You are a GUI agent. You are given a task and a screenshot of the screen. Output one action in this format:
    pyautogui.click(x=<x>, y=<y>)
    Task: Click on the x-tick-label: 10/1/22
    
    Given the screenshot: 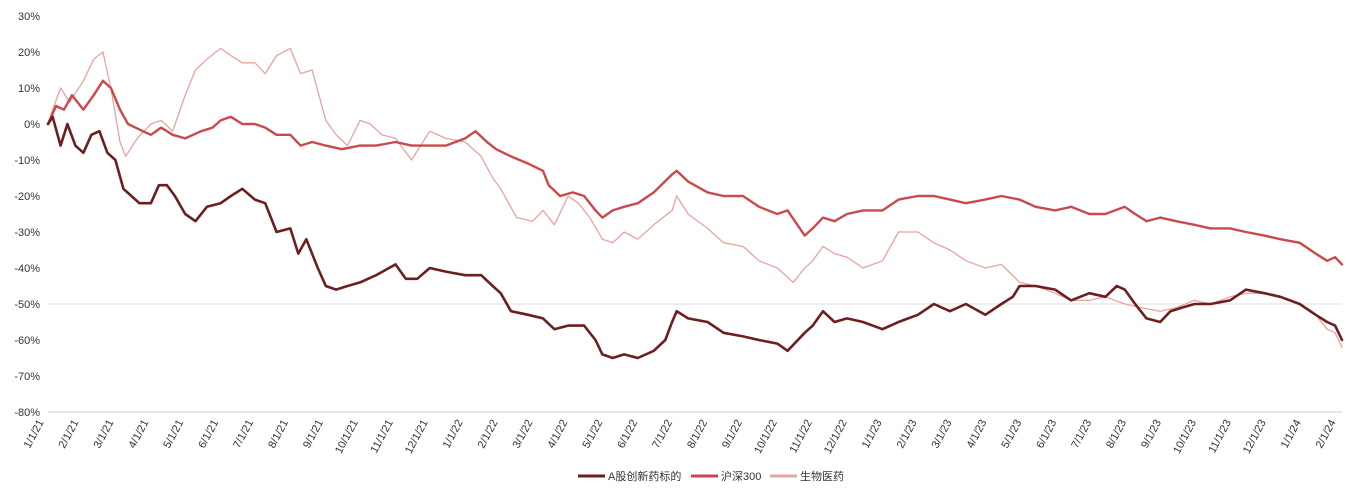 What is the action you would take?
    pyautogui.click(x=766, y=437)
    